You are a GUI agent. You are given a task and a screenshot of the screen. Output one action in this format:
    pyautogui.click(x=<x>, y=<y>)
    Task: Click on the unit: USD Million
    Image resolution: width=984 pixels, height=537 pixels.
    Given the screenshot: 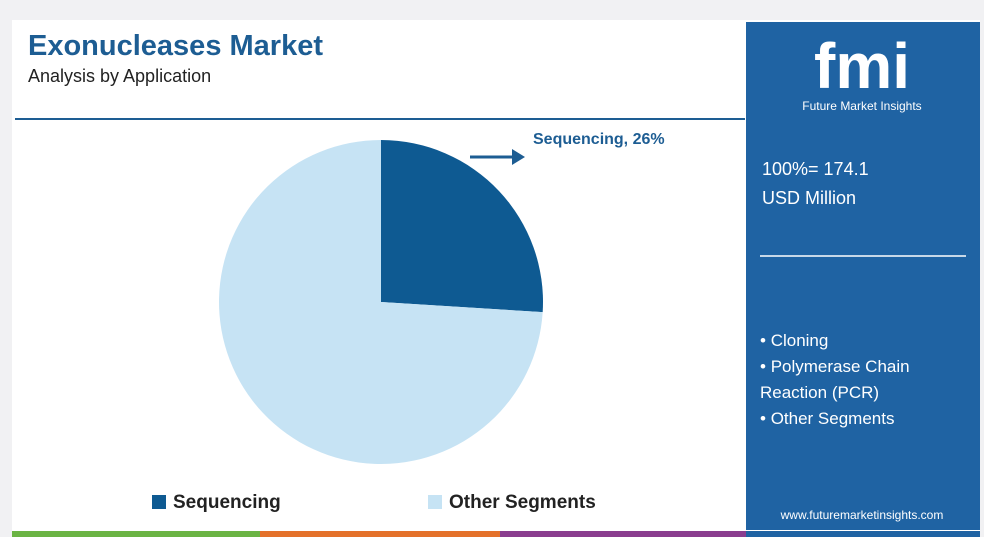 What is the action you would take?
    pyautogui.click(x=809, y=198)
    